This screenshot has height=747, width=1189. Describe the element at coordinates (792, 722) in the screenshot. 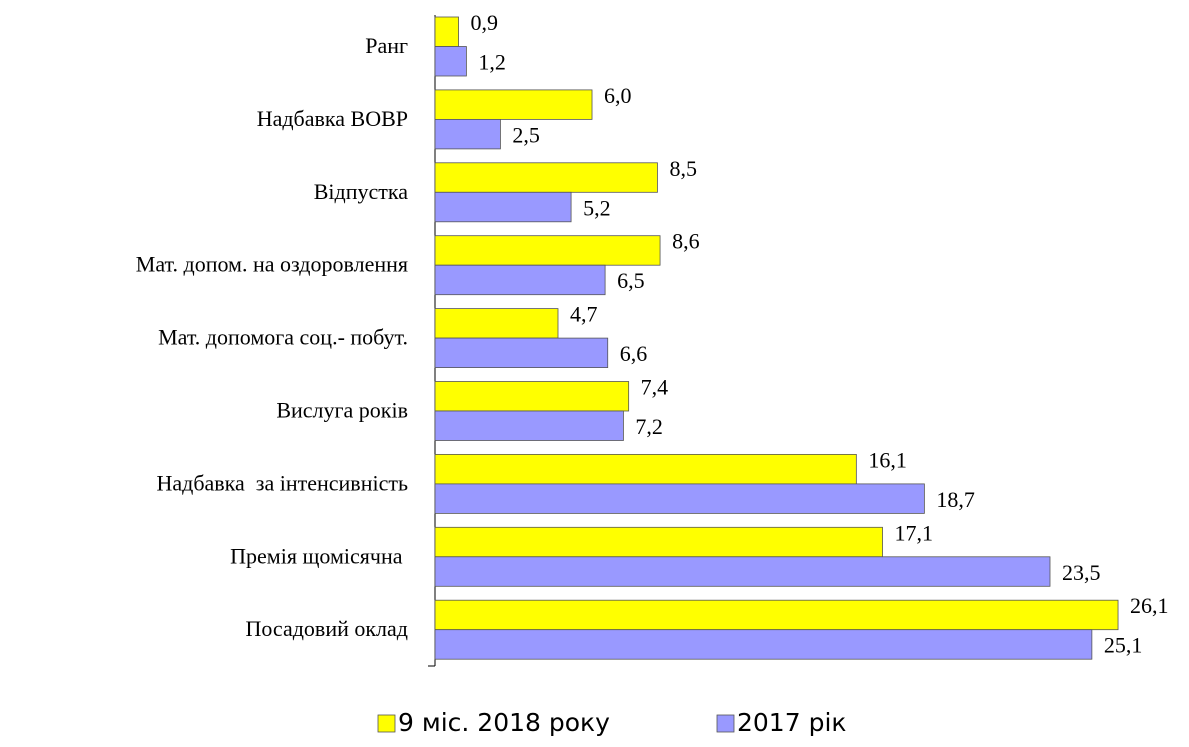

I see `legend-label: 2017 рік` at that location.